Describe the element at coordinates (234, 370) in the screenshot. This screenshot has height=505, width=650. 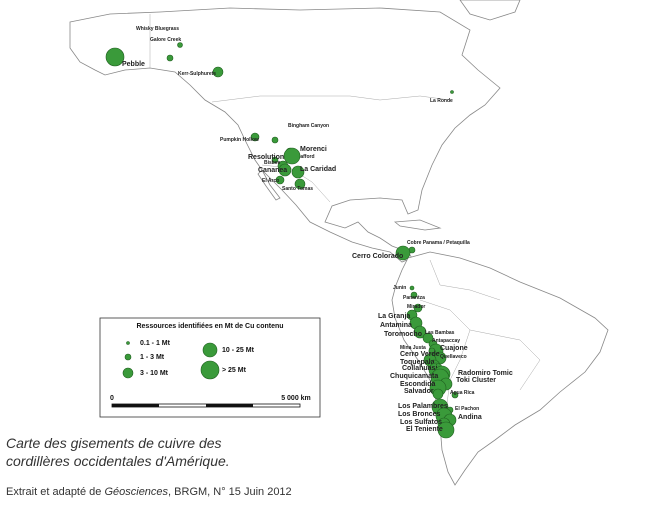
I see `legend-label: > 25 Mt` at that location.